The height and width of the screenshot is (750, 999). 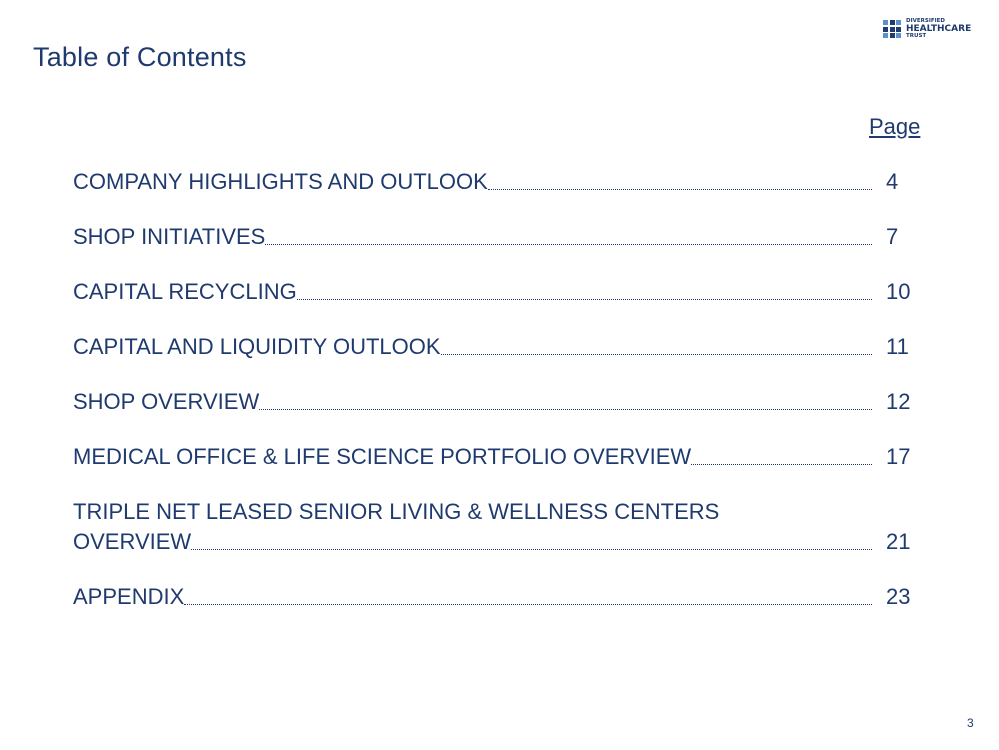 What do you see at coordinates (892, 29) in the screenshot?
I see `logo-grid-icon` at bounding box center [892, 29].